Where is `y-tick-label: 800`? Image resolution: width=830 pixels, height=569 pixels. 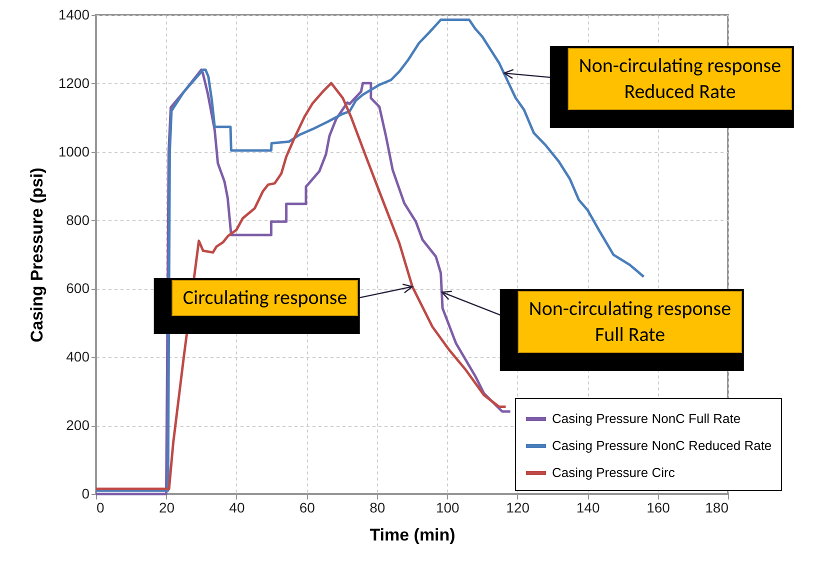 y-tick-label: 800 is located at coordinates (78, 220).